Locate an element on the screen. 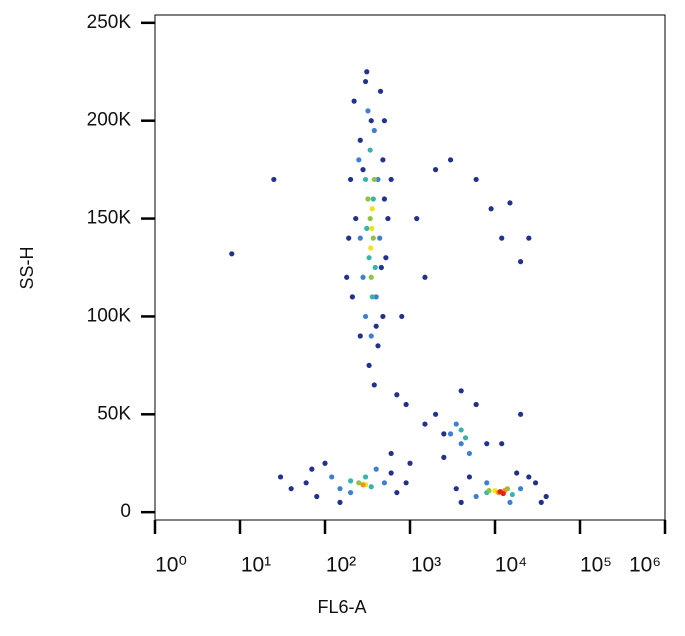  y-tick-label: 0 is located at coordinates (125, 511).